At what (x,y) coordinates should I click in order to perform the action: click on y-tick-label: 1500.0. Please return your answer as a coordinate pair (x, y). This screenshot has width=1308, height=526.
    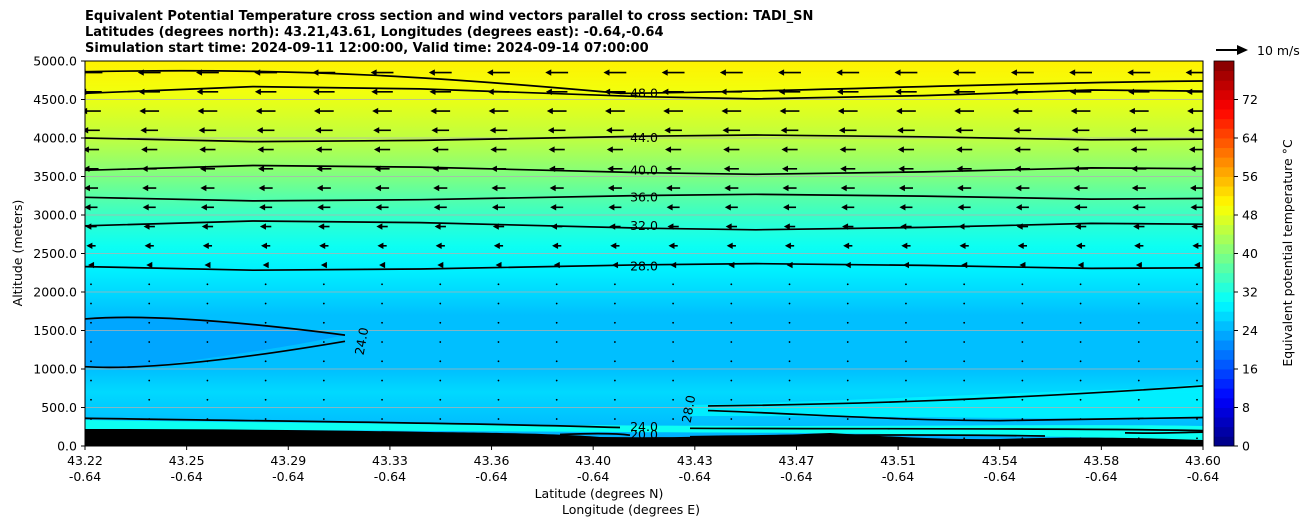
    Looking at the image, I should click on (55, 330).